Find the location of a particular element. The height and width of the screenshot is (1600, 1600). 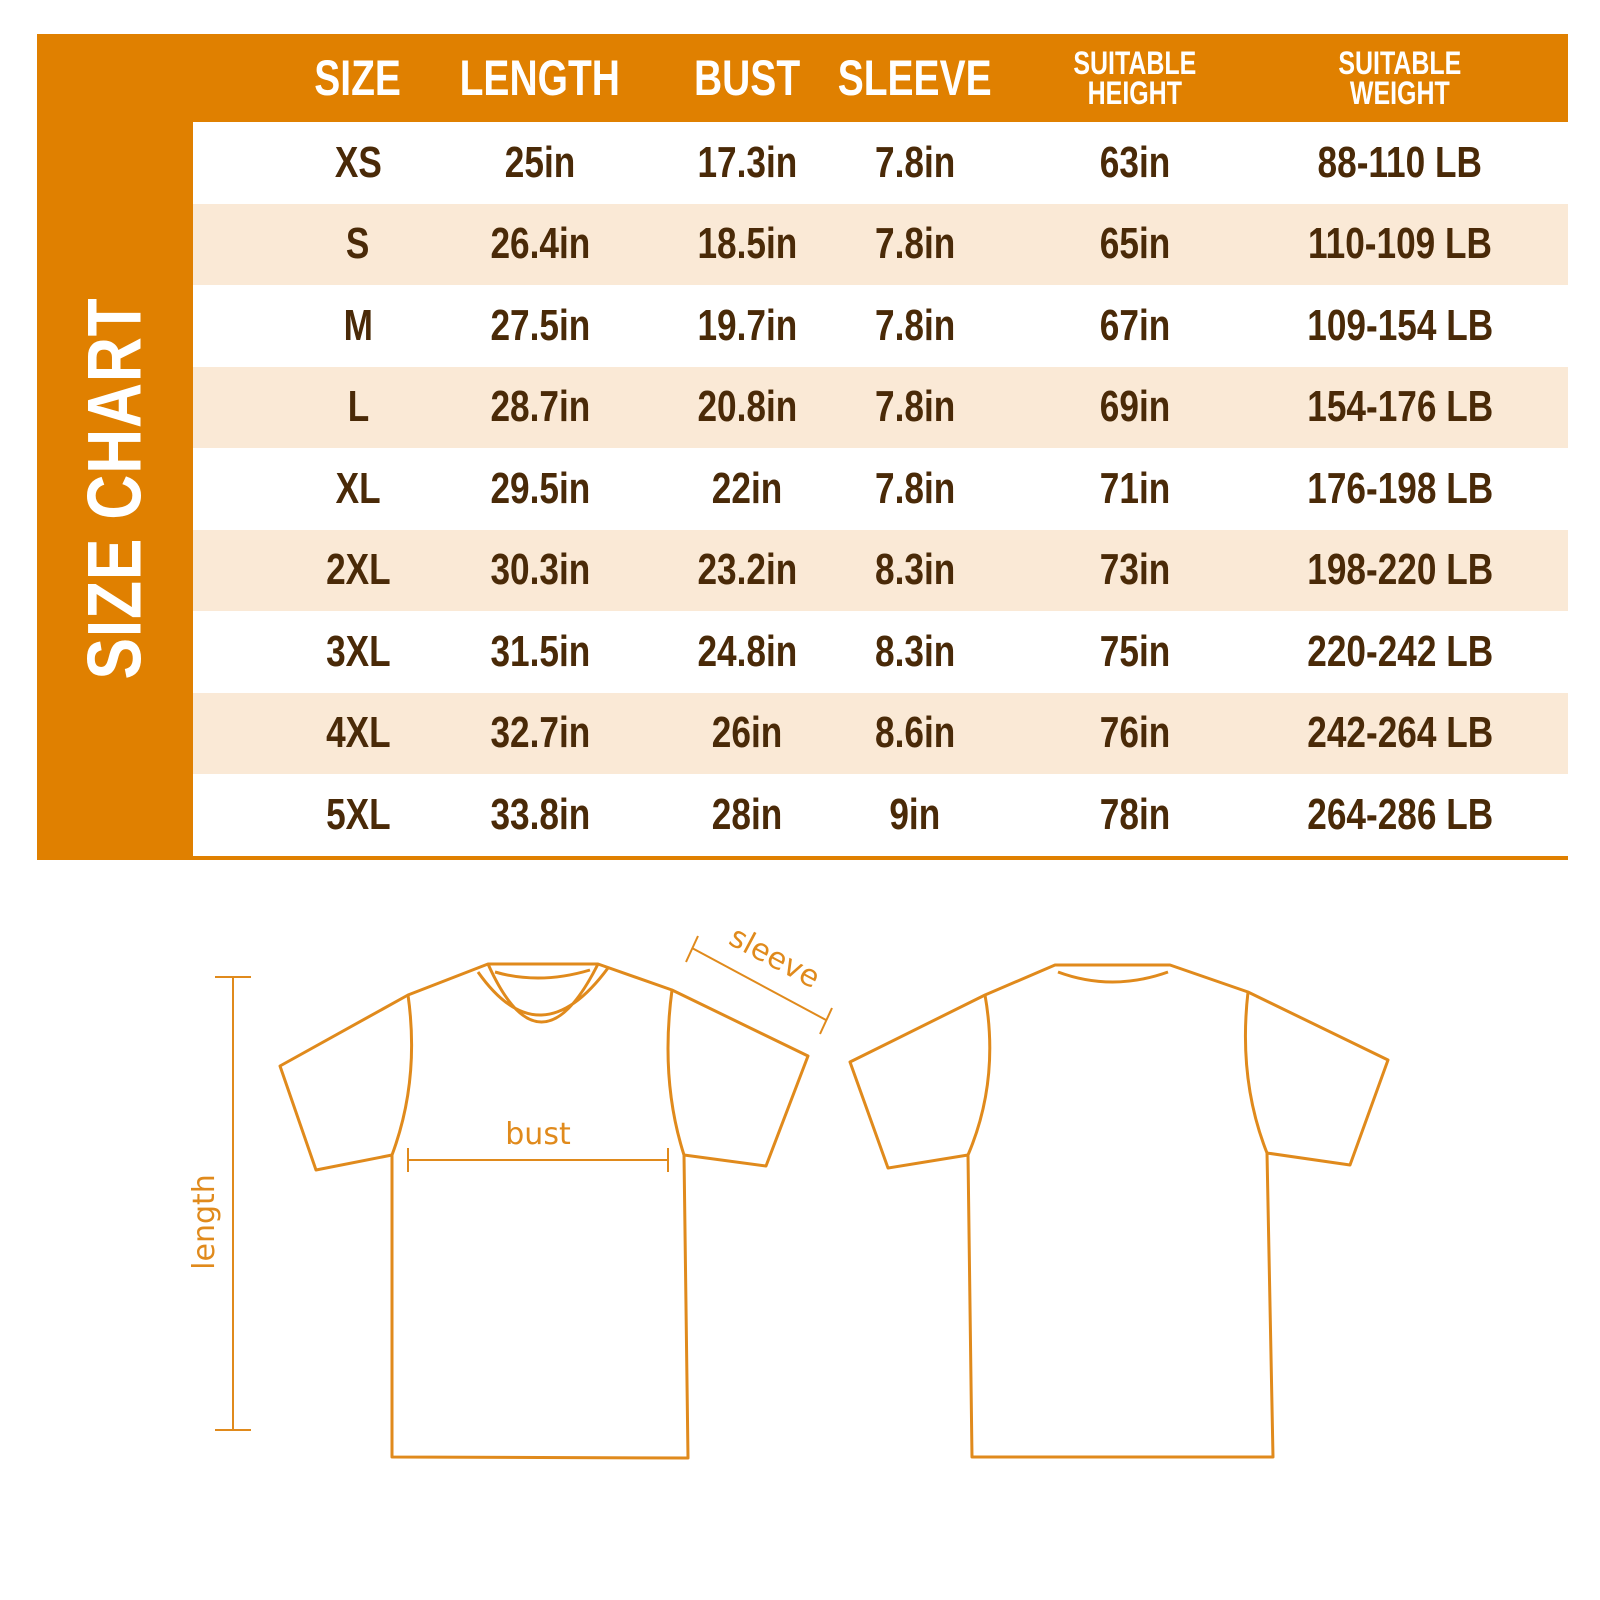

cell-value: 154-176 LB is located at coordinates (1400, 407).